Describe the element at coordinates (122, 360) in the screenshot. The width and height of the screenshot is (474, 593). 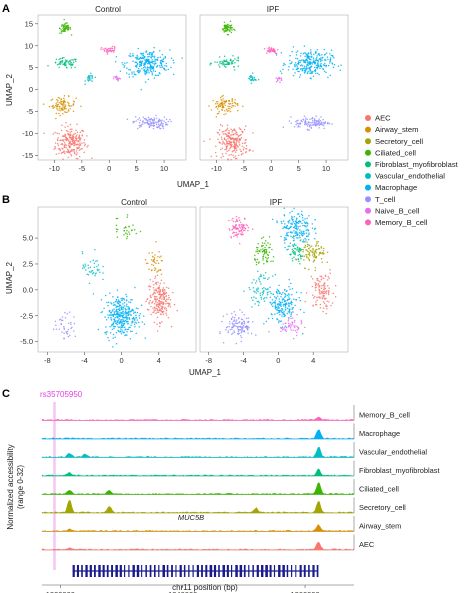
I see `x-tick-label: 0` at that location.